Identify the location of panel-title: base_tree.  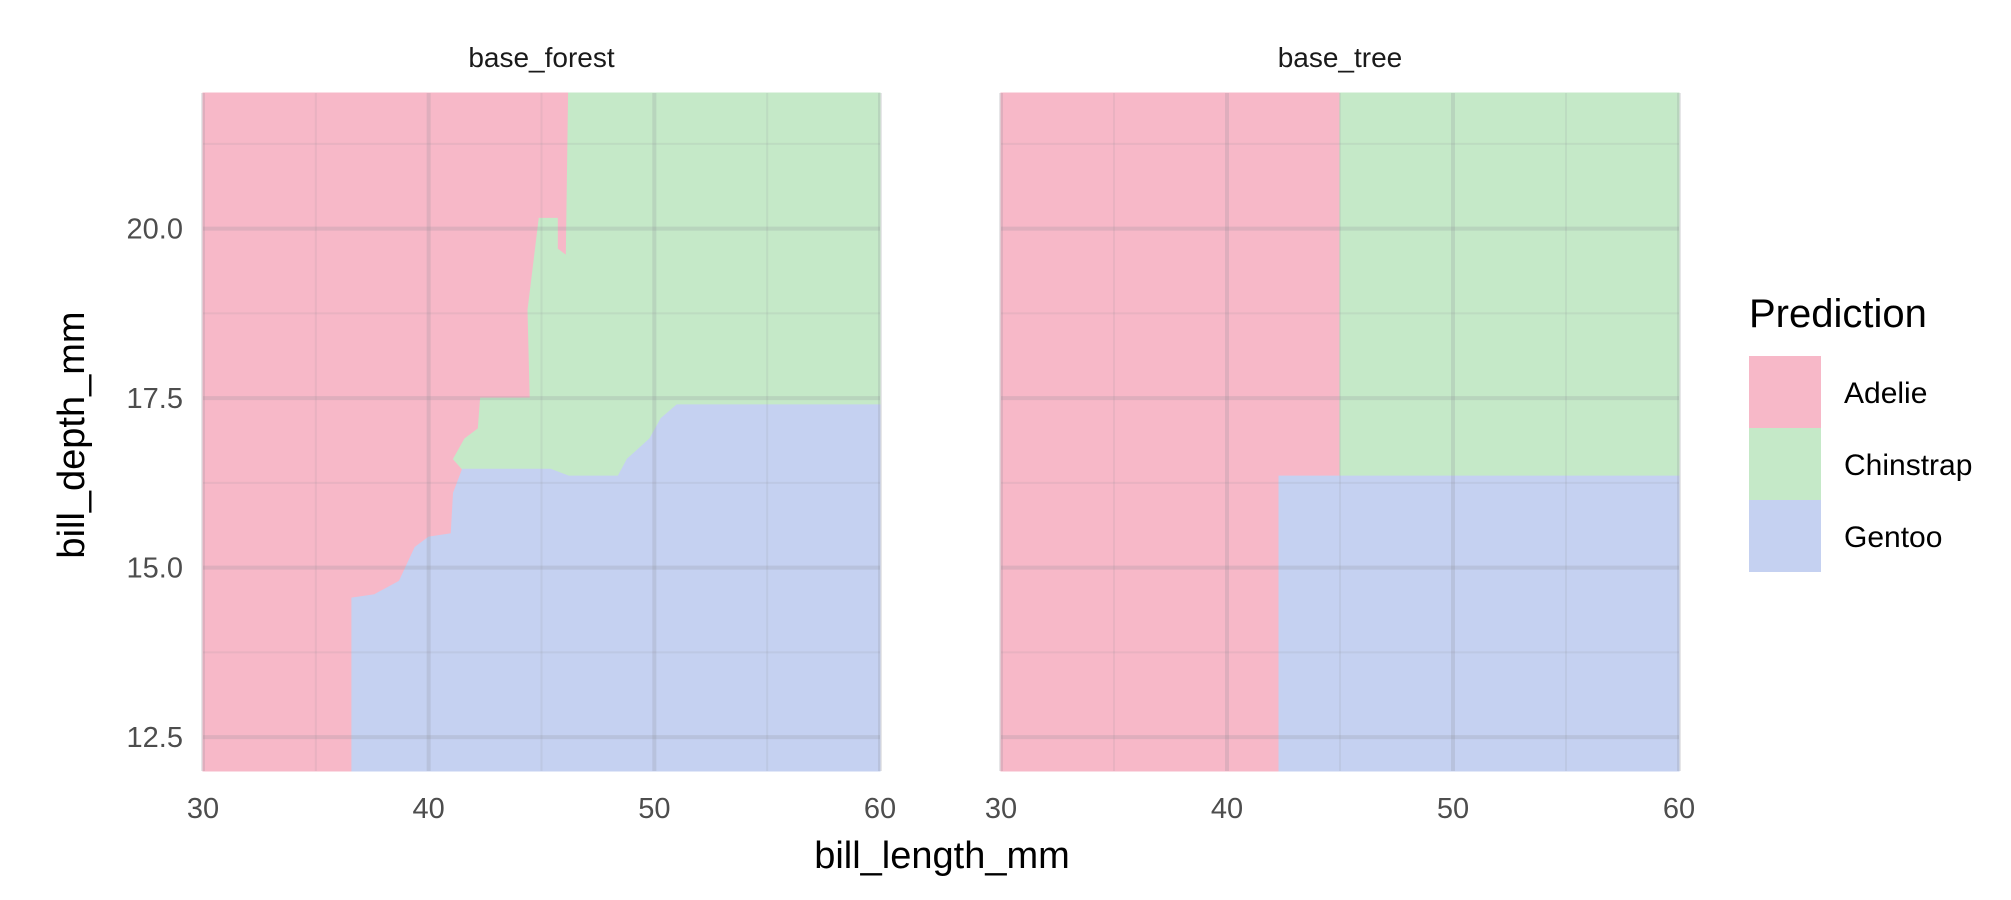
(1340, 57).